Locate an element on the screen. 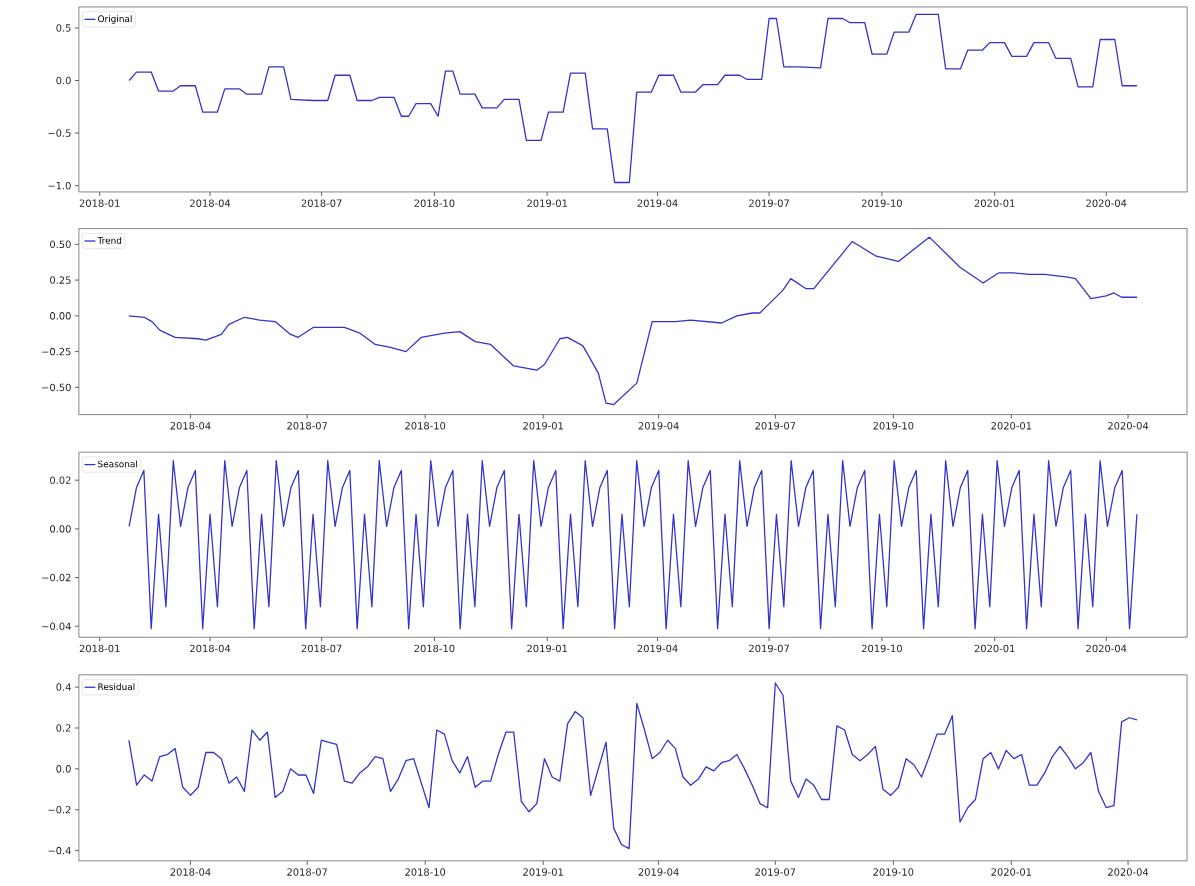  y-tick-label: 0.5 is located at coordinates (63, 28).